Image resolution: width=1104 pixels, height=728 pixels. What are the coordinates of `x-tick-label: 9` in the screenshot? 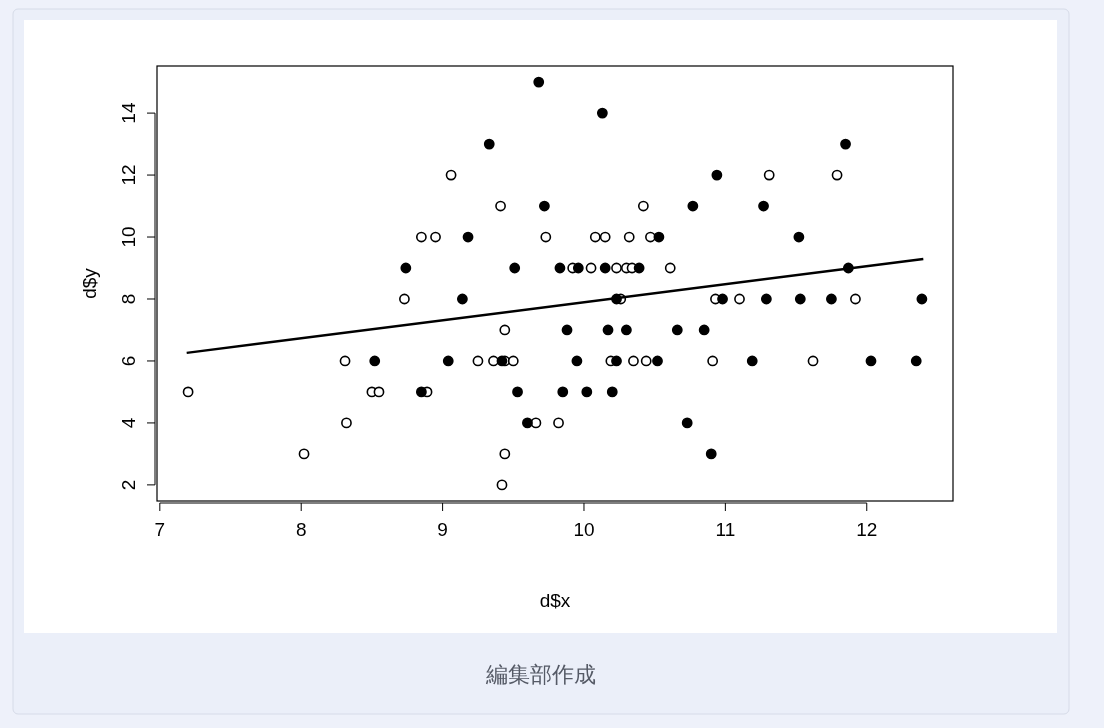 It's located at (442, 529).